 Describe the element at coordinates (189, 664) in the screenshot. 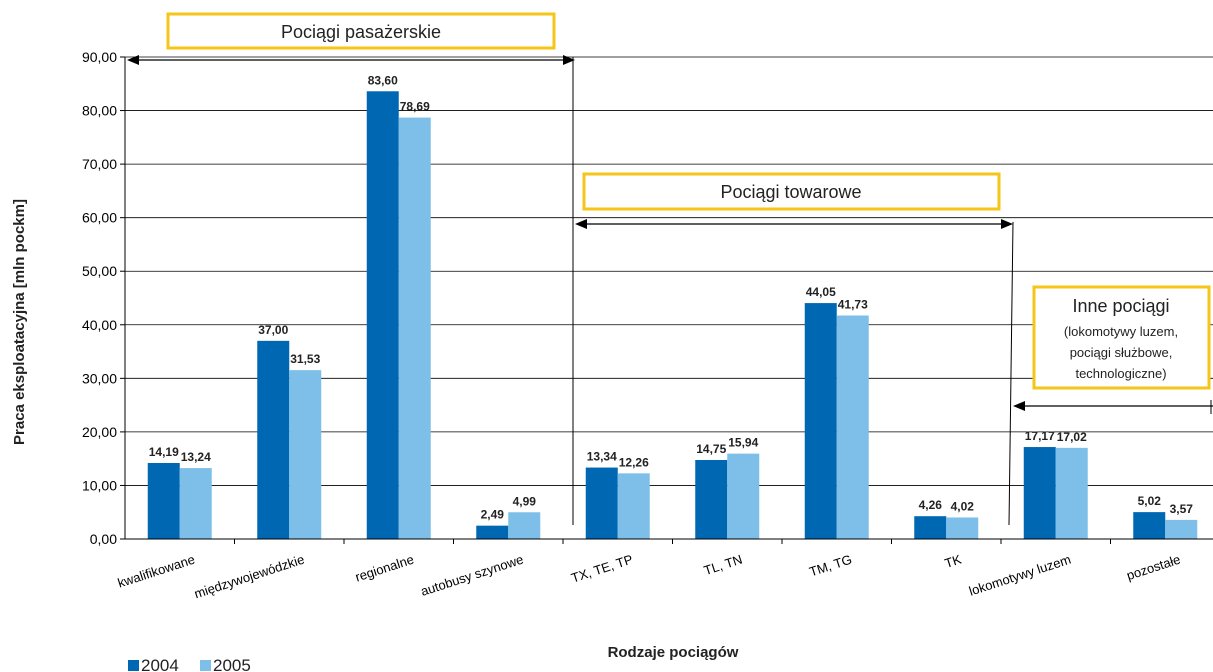

I see `legend: 2004 2005` at that location.